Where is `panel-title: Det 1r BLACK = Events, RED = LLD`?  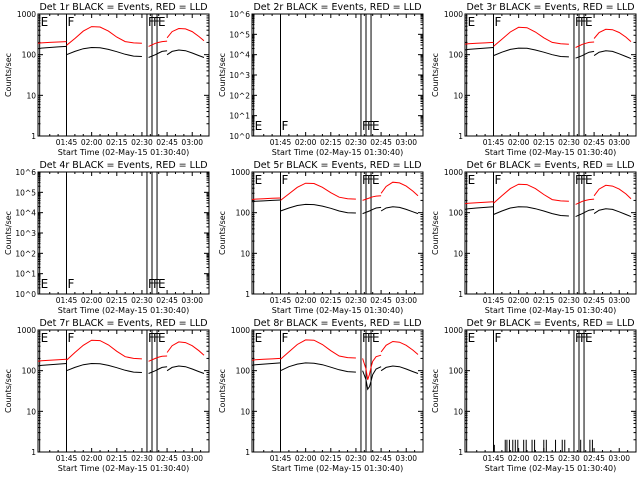
panel-title: Det 1r BLACK = Events, RED = LLD is located at coordinates (123, 7).